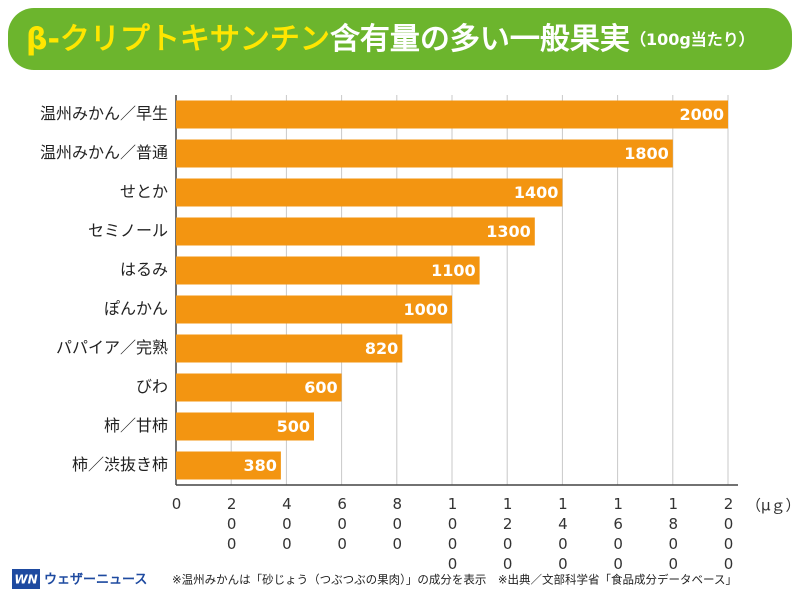  I want to click on title-banner, so click(400, 39).